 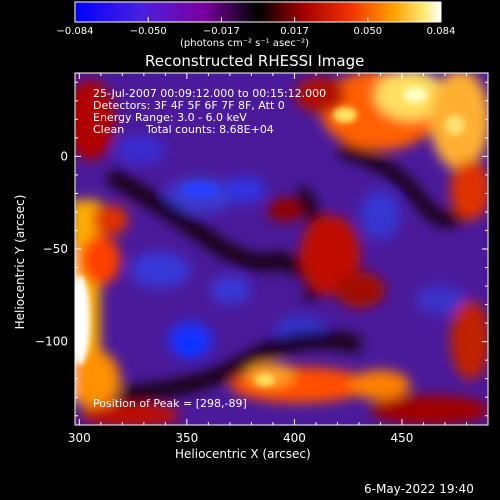 I want to click on annotation-peak: Position of Peak = [298,-89], so click(x=170, y=403).